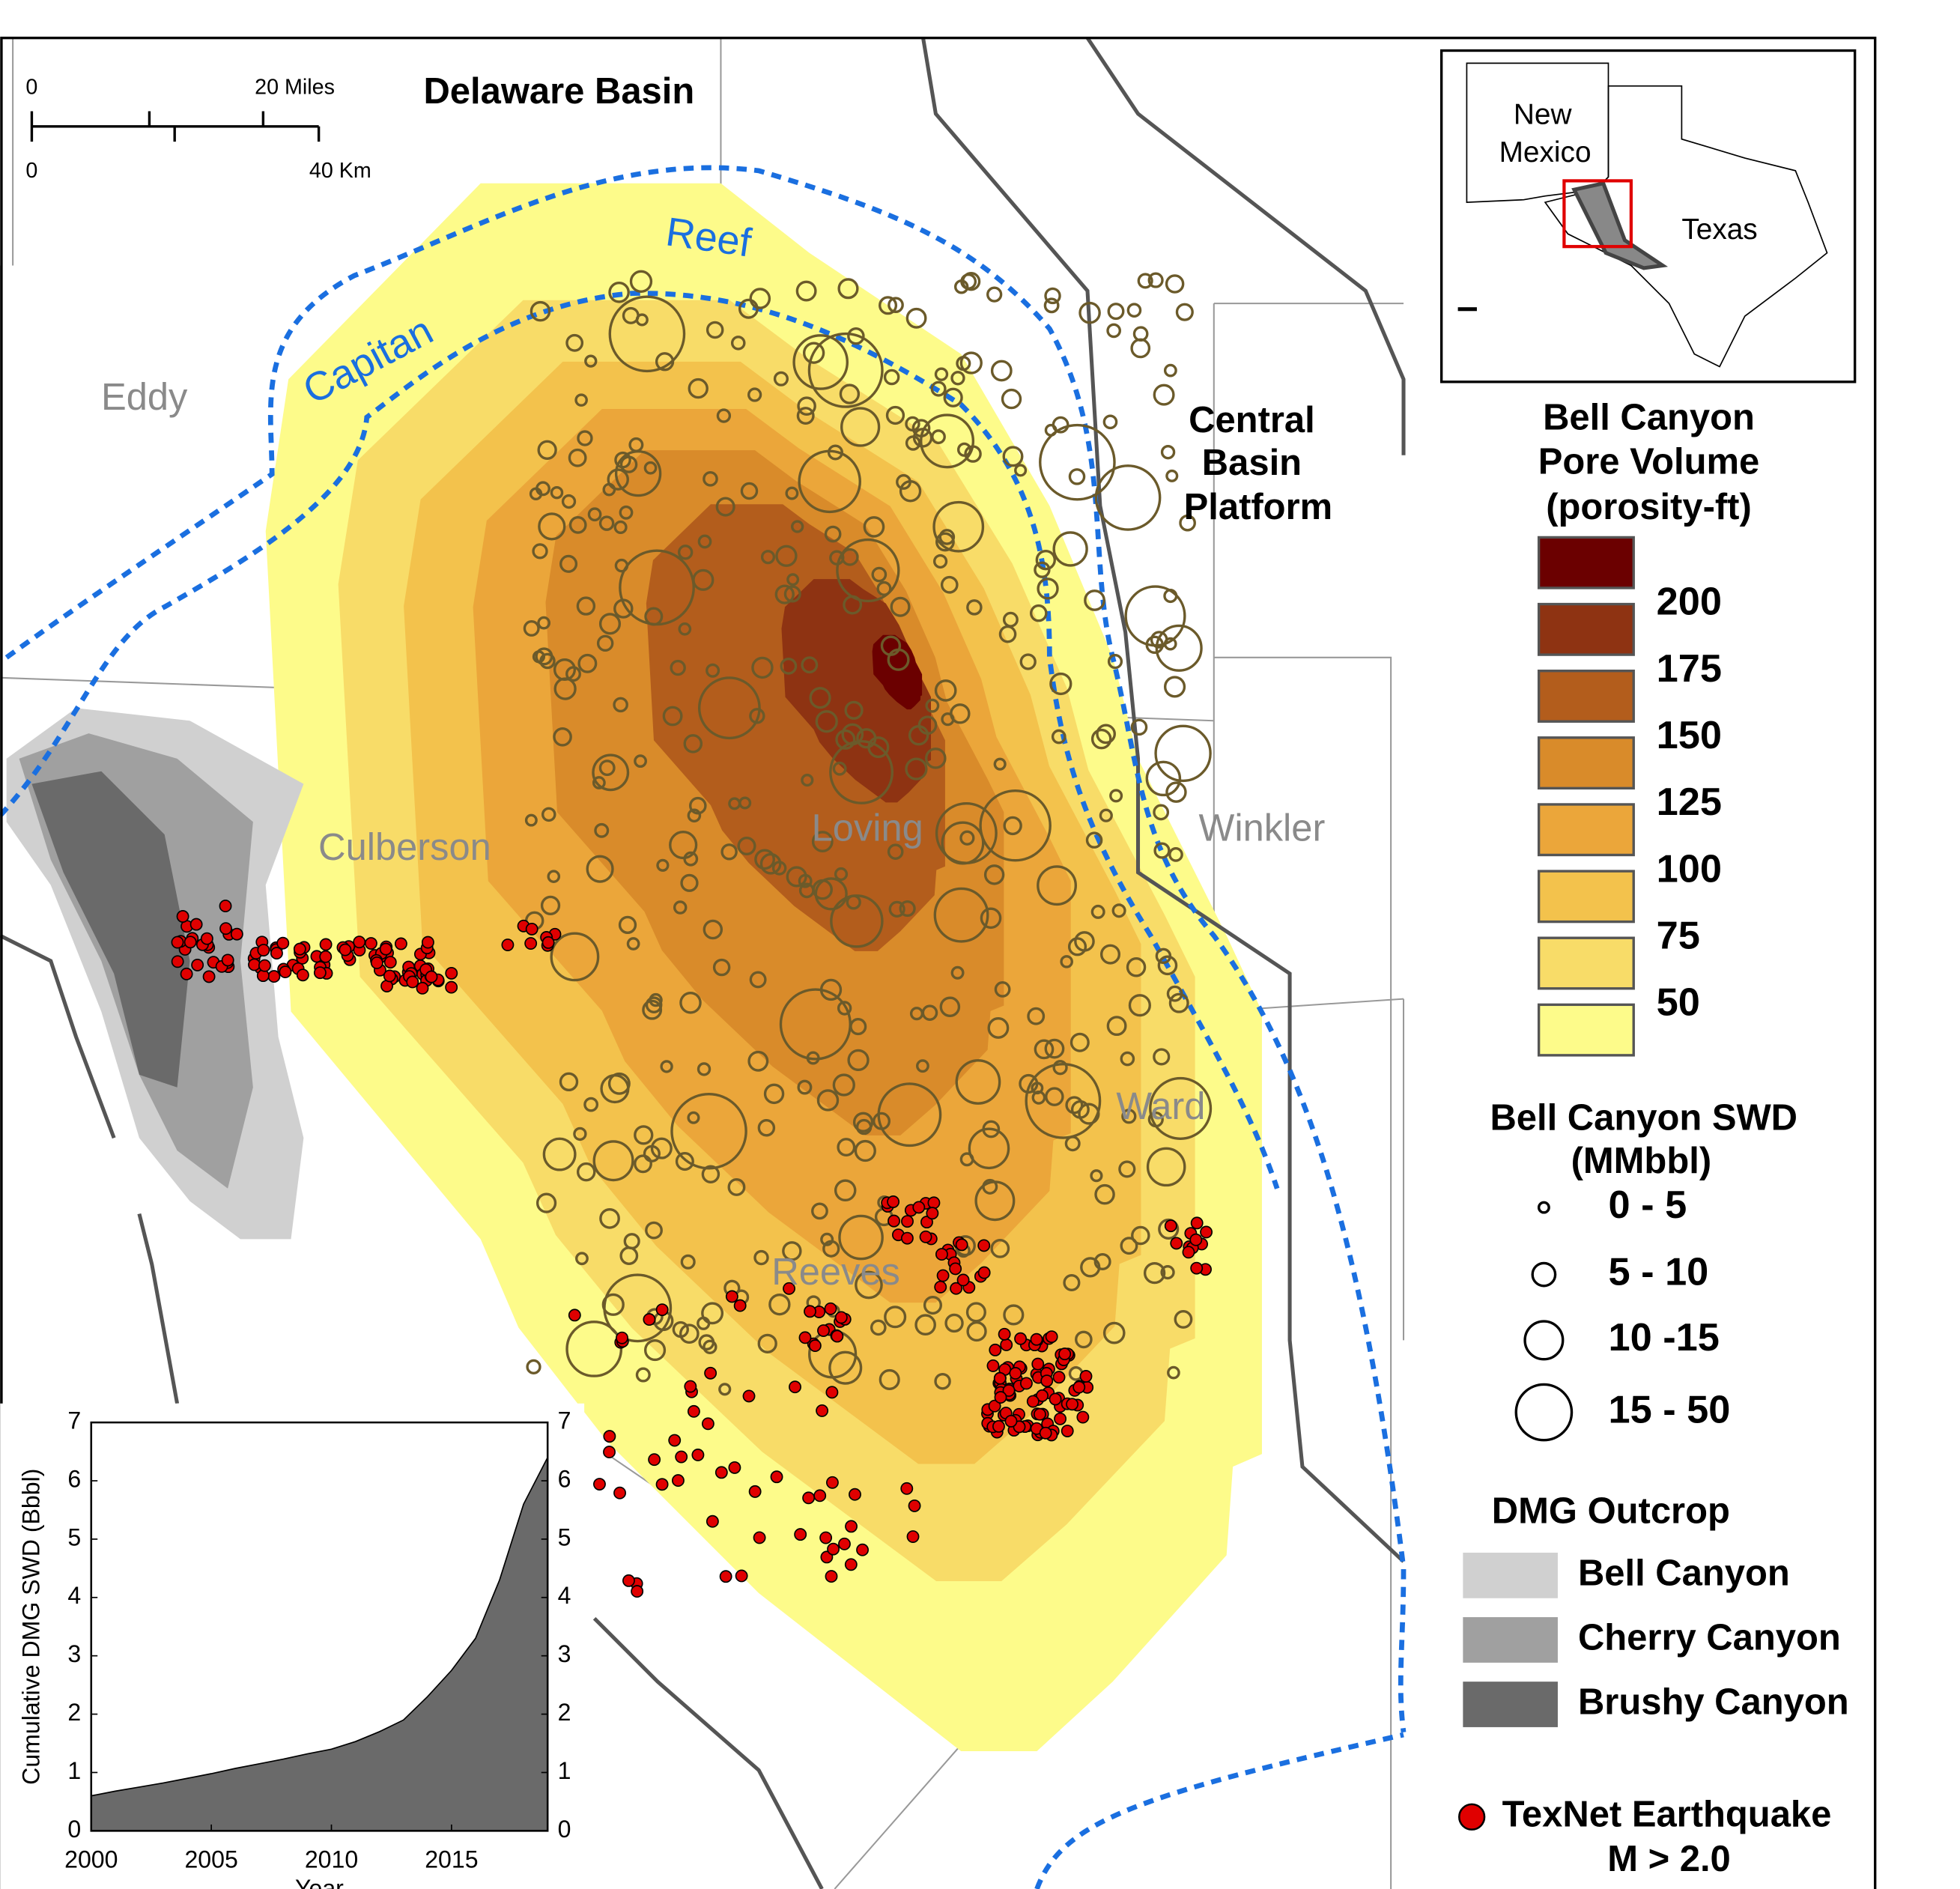 The image size is (1960, 1889). What do you see at coordinates (74, 1421) in the screenshot?
I see `y-tick-label: 7` at bounding box center [74, 1421].